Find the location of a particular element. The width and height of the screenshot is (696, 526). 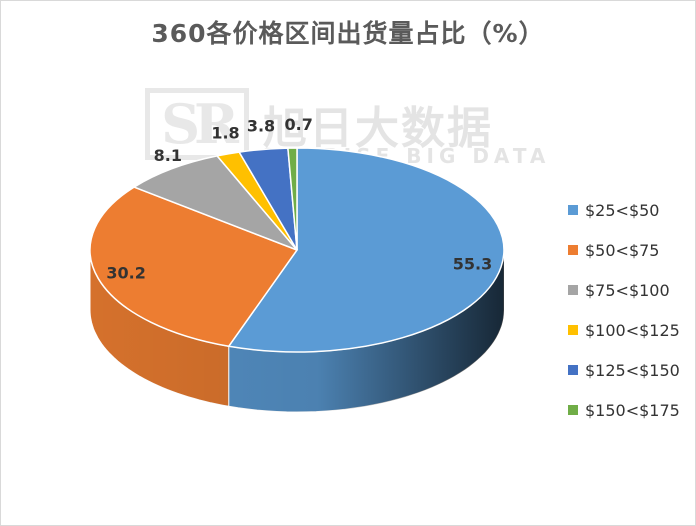

legend-item-5: $150<$175 is located at coordinates (630, 410).